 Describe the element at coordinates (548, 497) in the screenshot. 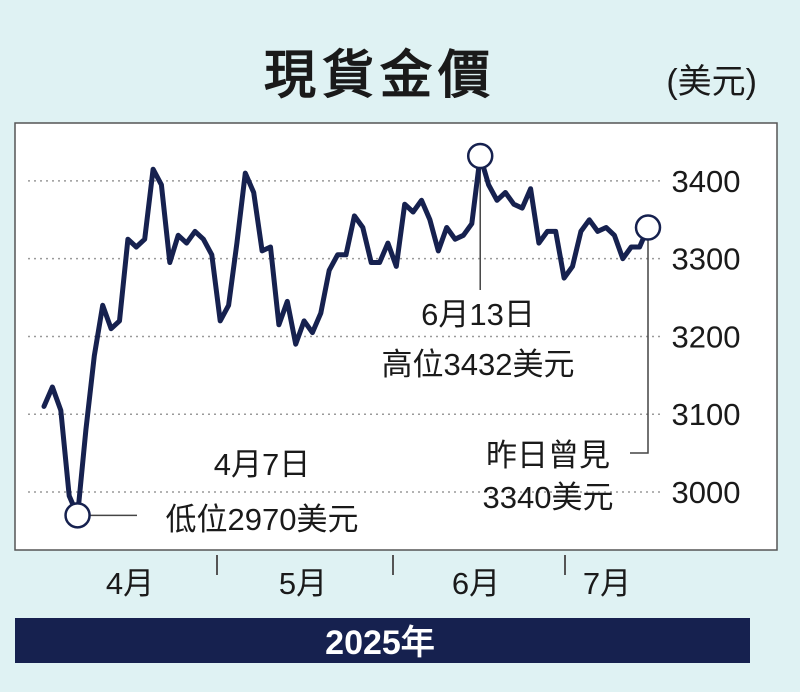

I see `annotation-latest-text: 3340美元` at that location.